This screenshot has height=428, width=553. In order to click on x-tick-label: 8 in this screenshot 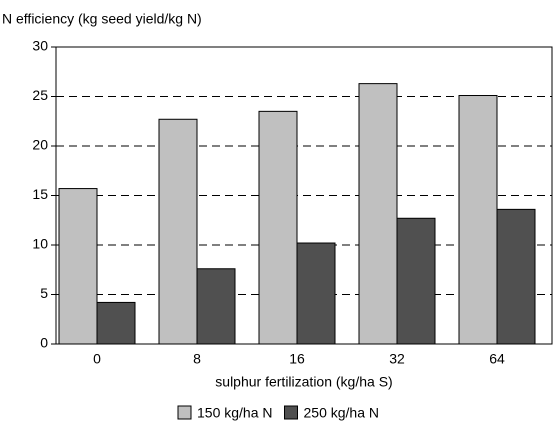, I will do `click(197, 359)`.